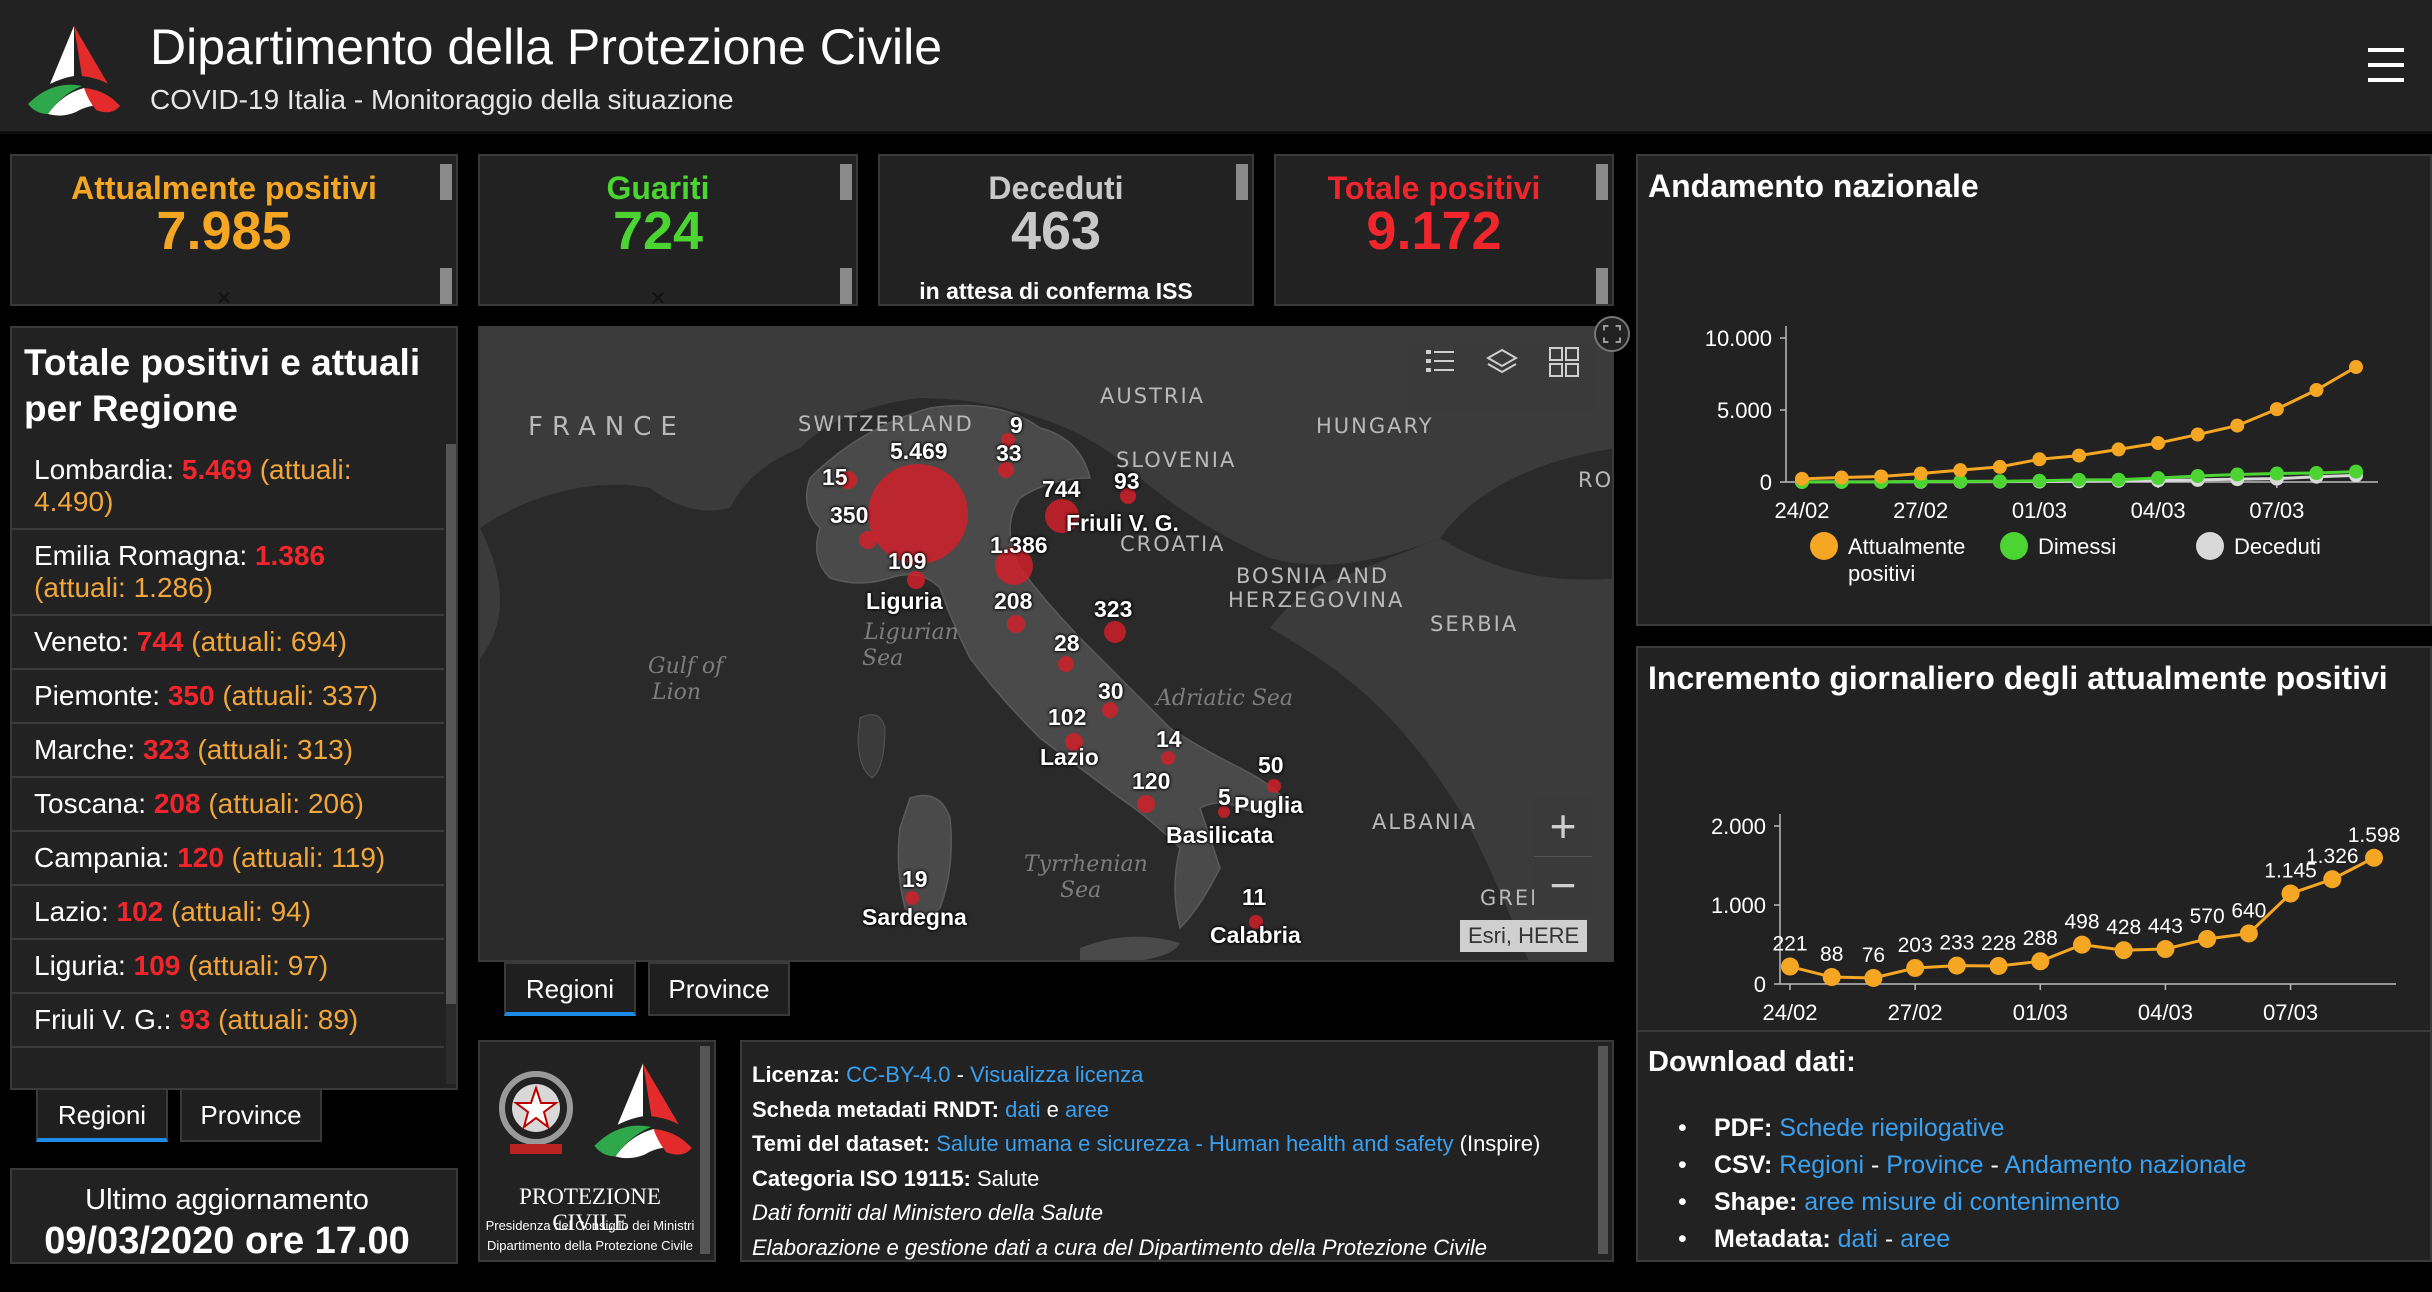  What do you see at coordinates (1087, 1109) in the screenshot?
I see `metadata-aree-link: aree` at bounding box center [1087, 1109].